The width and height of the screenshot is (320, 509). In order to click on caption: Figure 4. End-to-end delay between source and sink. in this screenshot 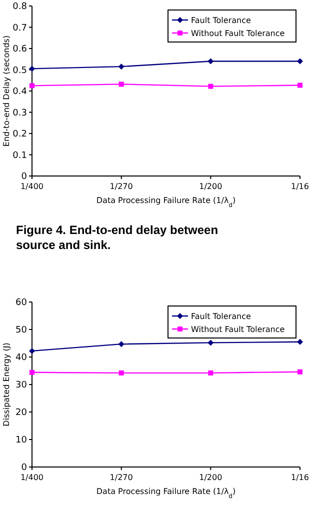, I will do `click(117, 237)`.